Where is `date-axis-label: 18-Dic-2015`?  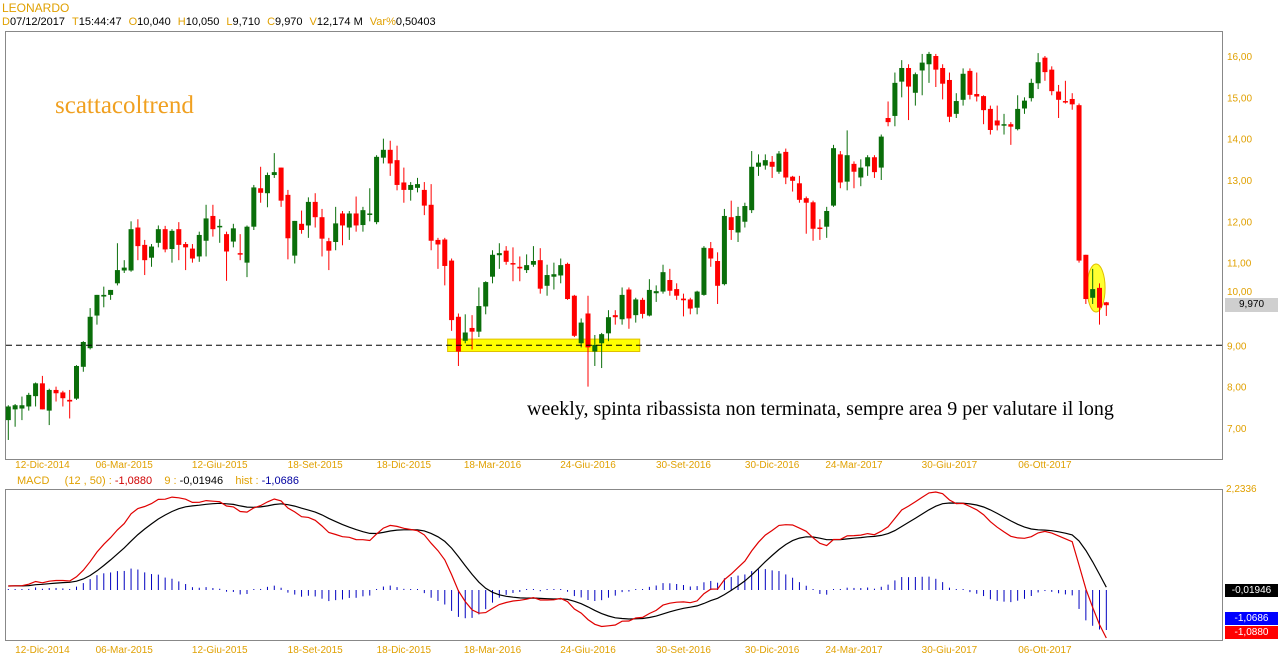 date-axis-label: 18-Dic-2015 is located at coordinates (404, 650).